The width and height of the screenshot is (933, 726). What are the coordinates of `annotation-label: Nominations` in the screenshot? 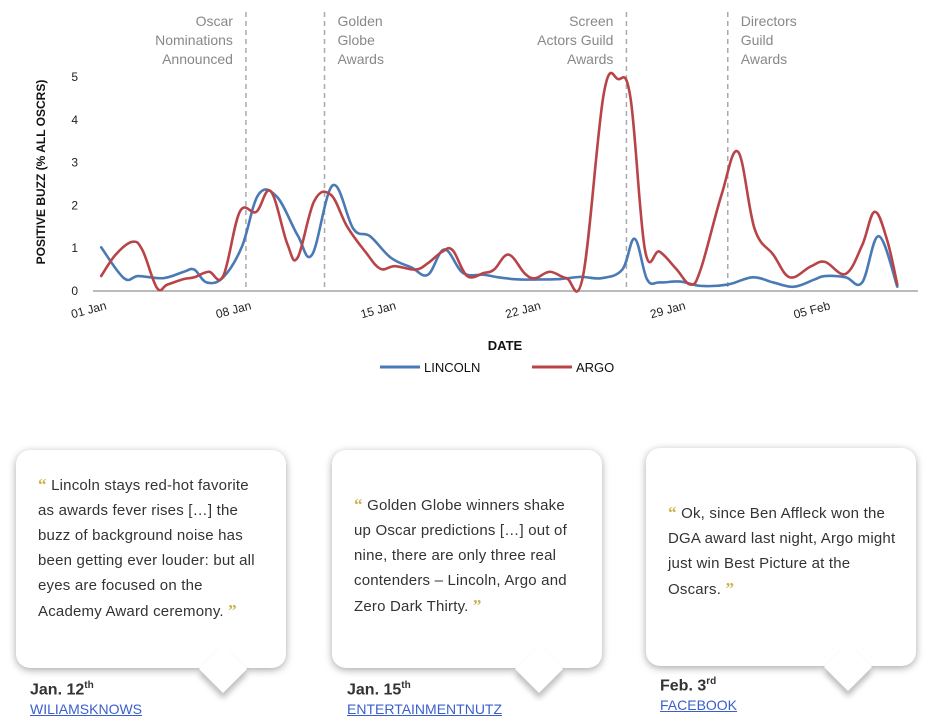 It's located at (194, 40).